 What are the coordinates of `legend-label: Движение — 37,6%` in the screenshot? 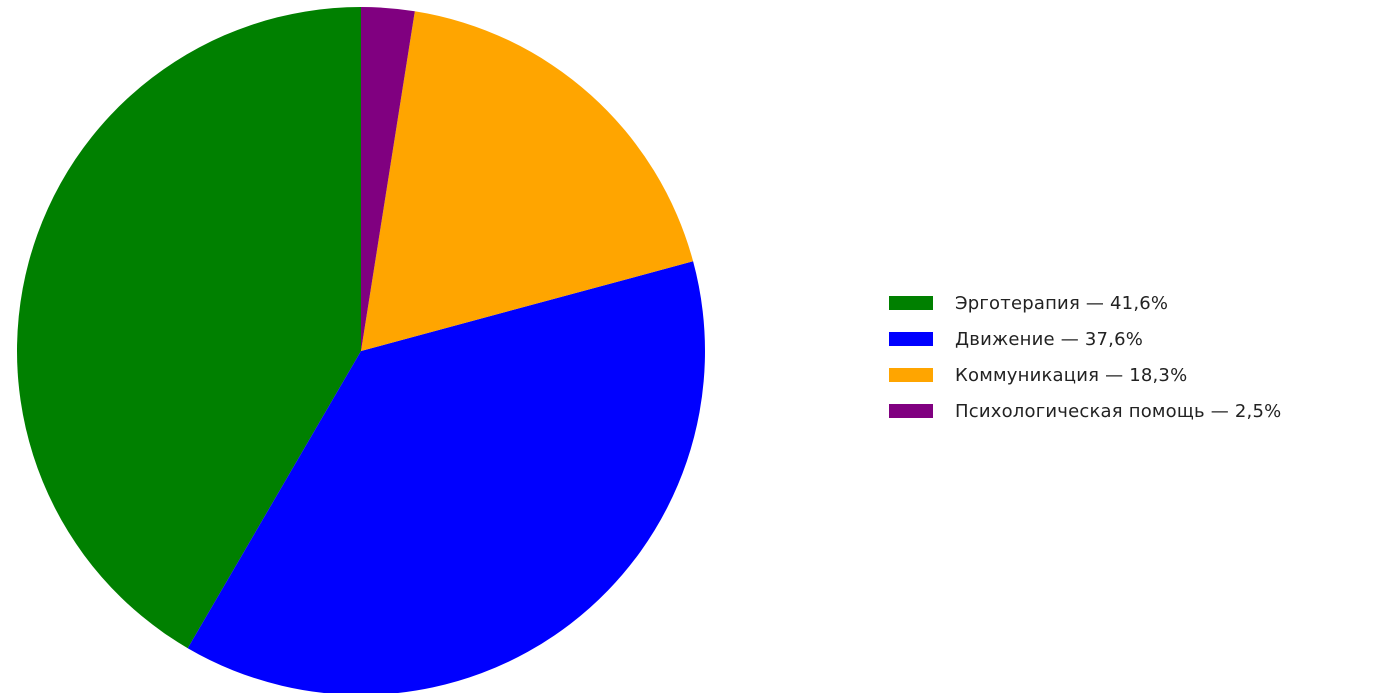 It's located at (1049, 339).